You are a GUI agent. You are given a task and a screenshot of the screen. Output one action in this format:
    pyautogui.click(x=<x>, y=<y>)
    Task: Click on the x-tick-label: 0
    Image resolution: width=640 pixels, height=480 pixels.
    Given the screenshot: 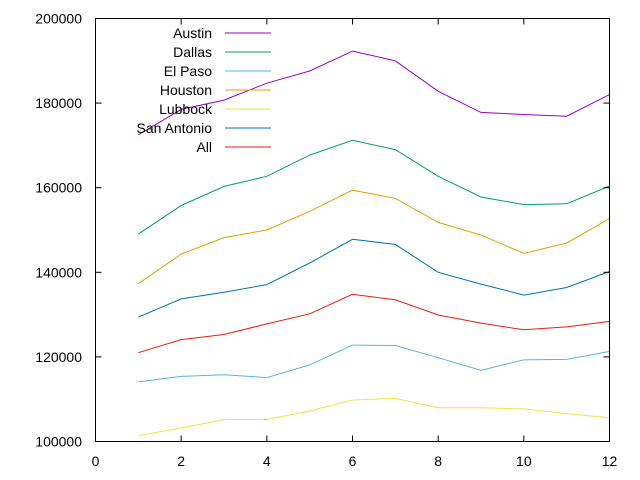 What is the action you would take?
    pyautogui.click(x=96, y=461)
    